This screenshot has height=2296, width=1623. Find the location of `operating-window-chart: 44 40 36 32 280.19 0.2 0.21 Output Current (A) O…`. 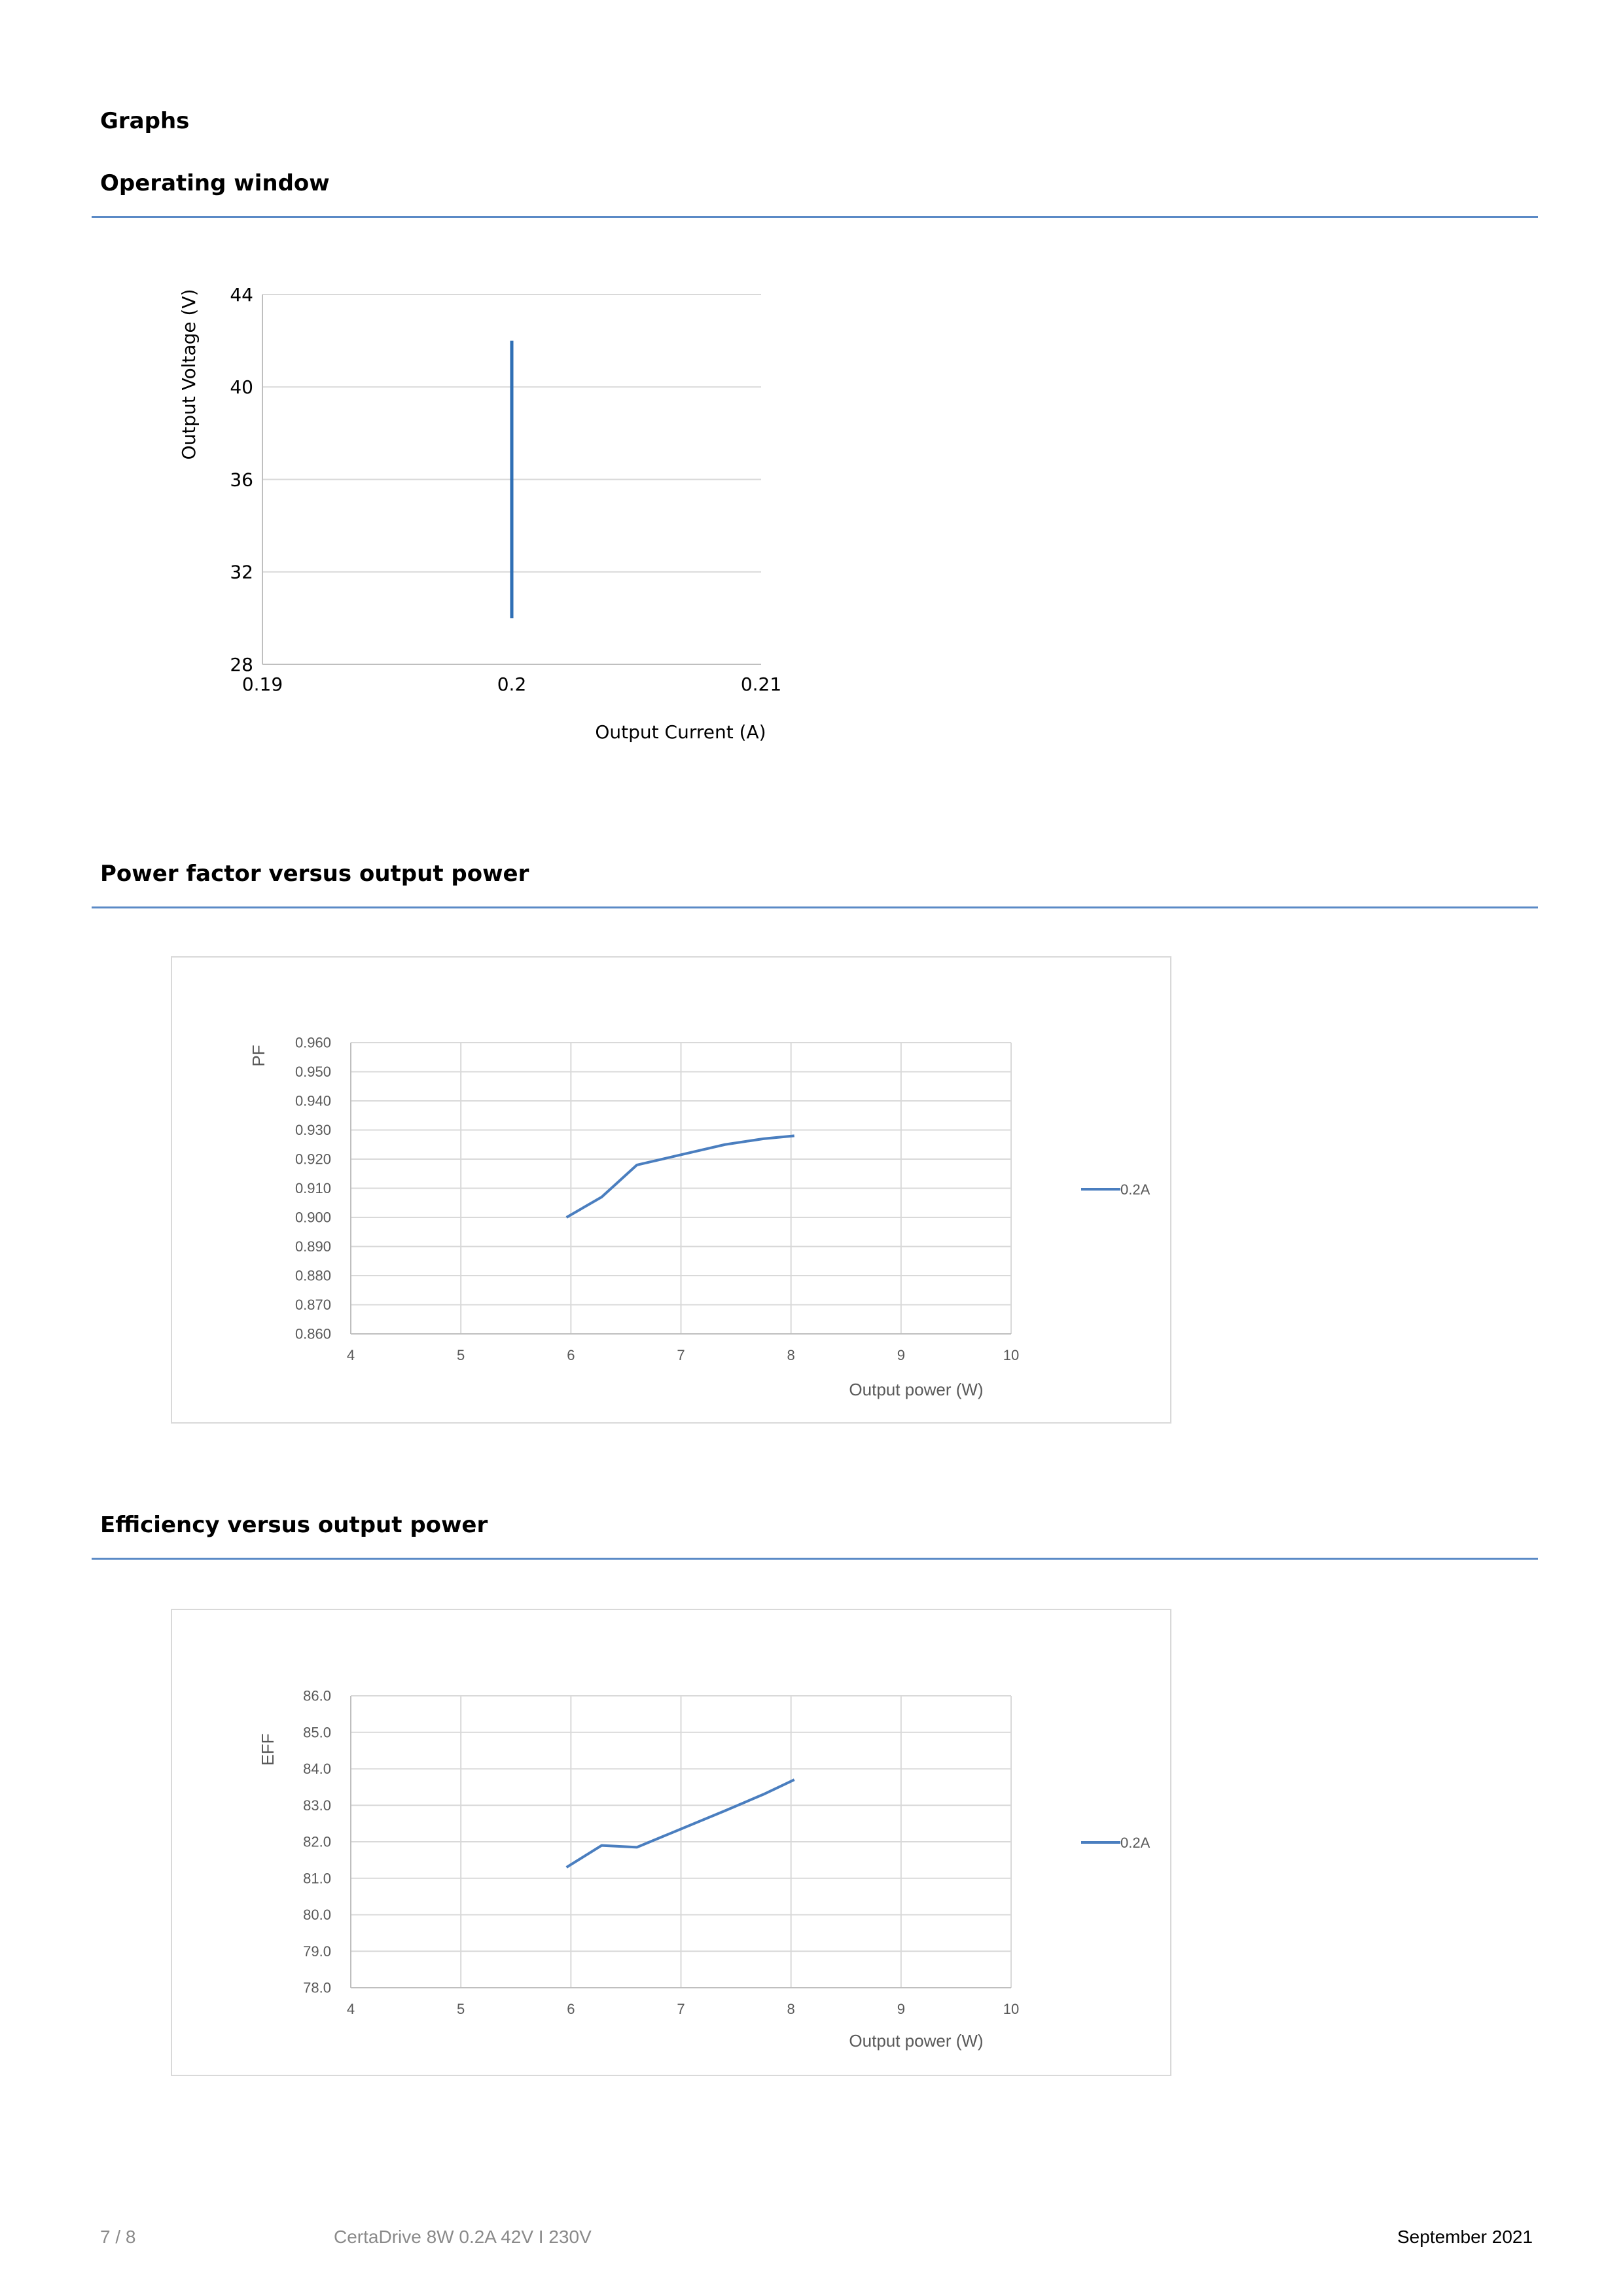

operating-window-chart: 44 40 36 32 280.19 0.2 0.21 Output Current (A) O… is located at coordinates (479, 513).